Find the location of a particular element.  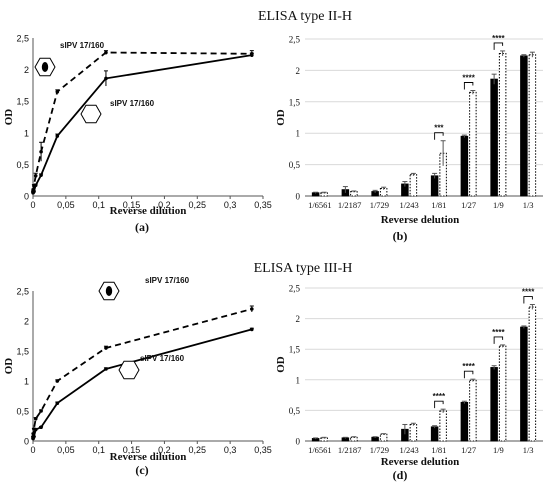

panel-label: (b) is located at coordinates (400, 236).